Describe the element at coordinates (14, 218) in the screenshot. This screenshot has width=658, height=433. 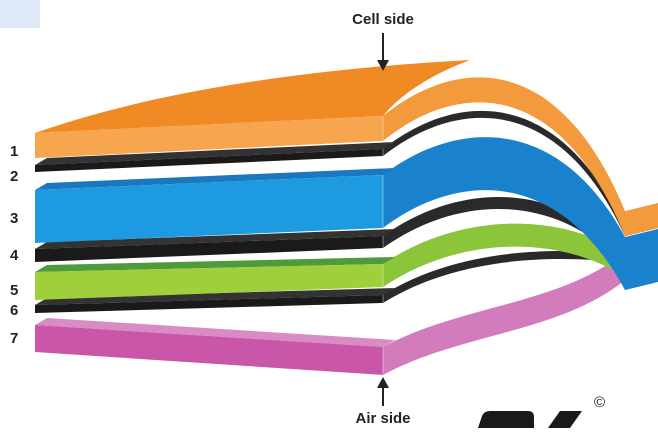
I see `layer-number: 3` at that location.